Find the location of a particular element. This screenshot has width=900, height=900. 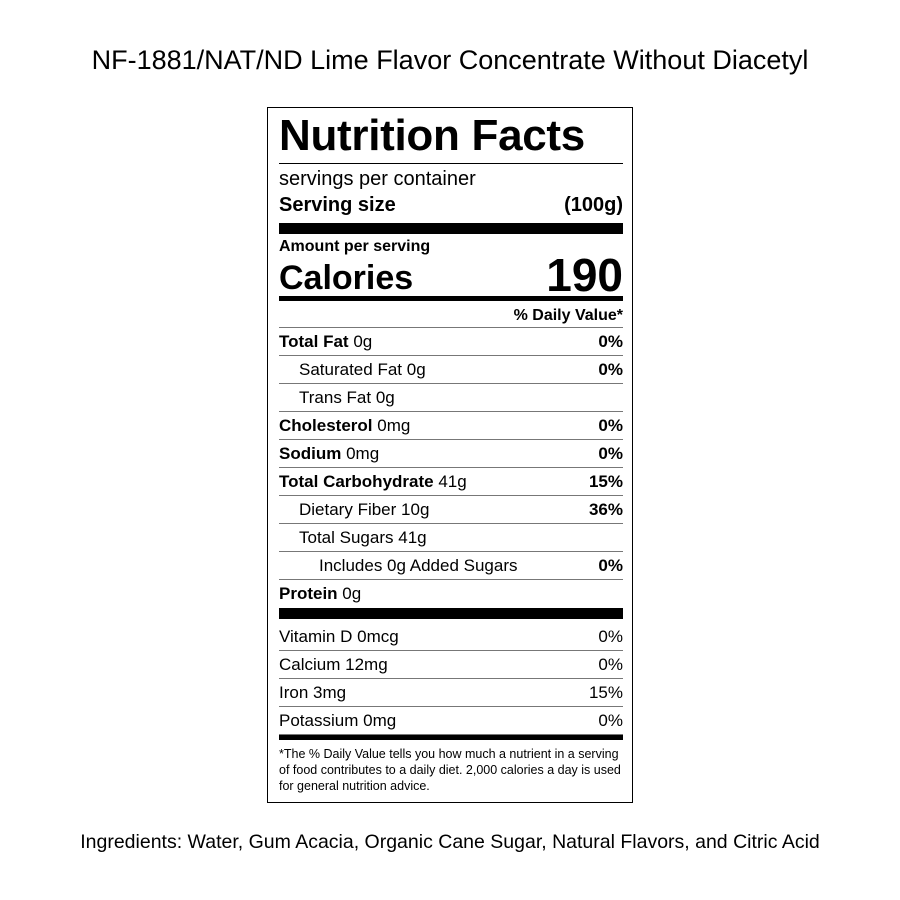

nutrient-row: Total Carbohydrate 41g 15% is located at coordinates (451, 482).